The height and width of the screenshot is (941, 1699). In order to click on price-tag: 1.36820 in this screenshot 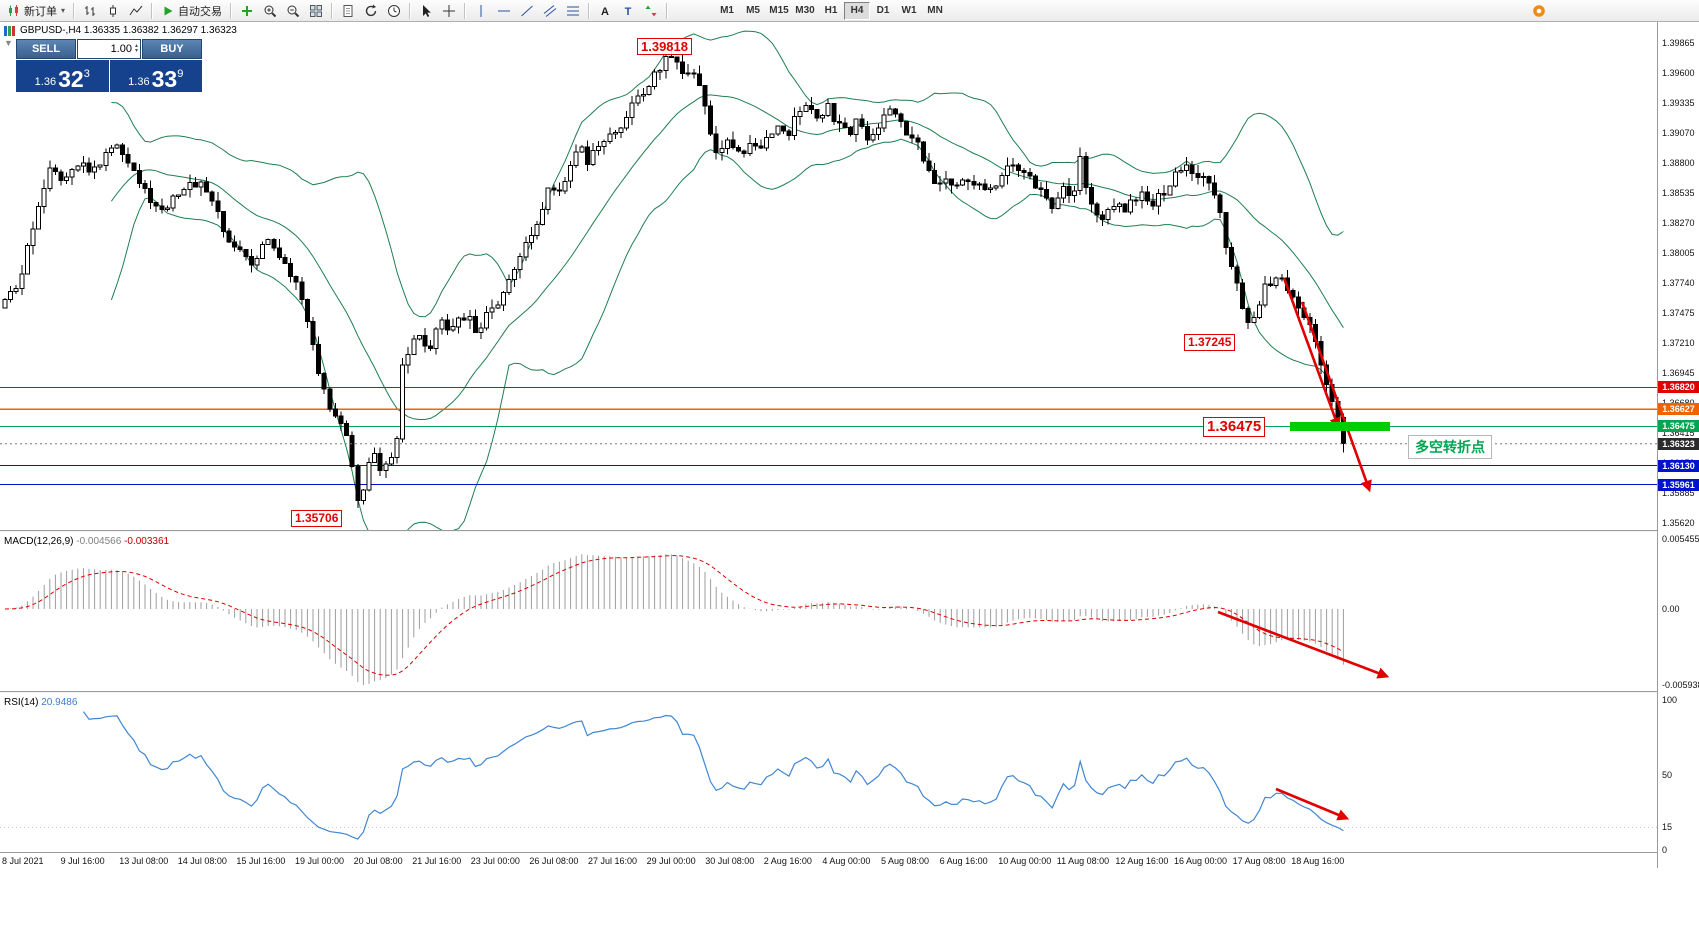, I will do `click(1678, 387)`.